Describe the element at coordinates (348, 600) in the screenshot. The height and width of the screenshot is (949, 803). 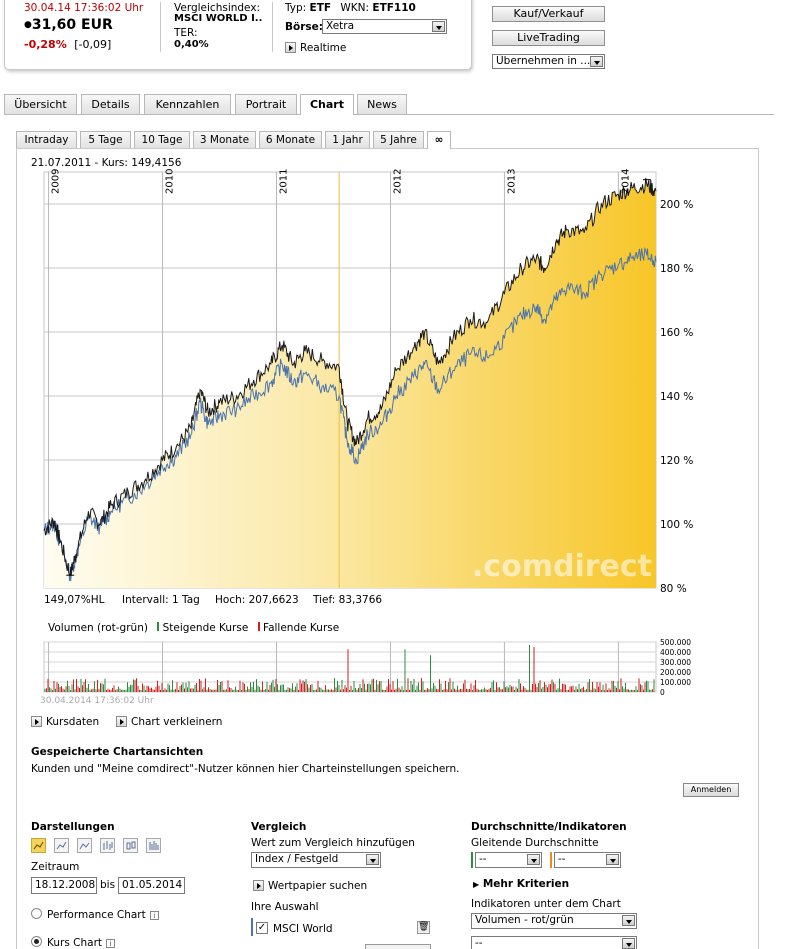
I see `tief-label: Tief: 83,3766` at that location.